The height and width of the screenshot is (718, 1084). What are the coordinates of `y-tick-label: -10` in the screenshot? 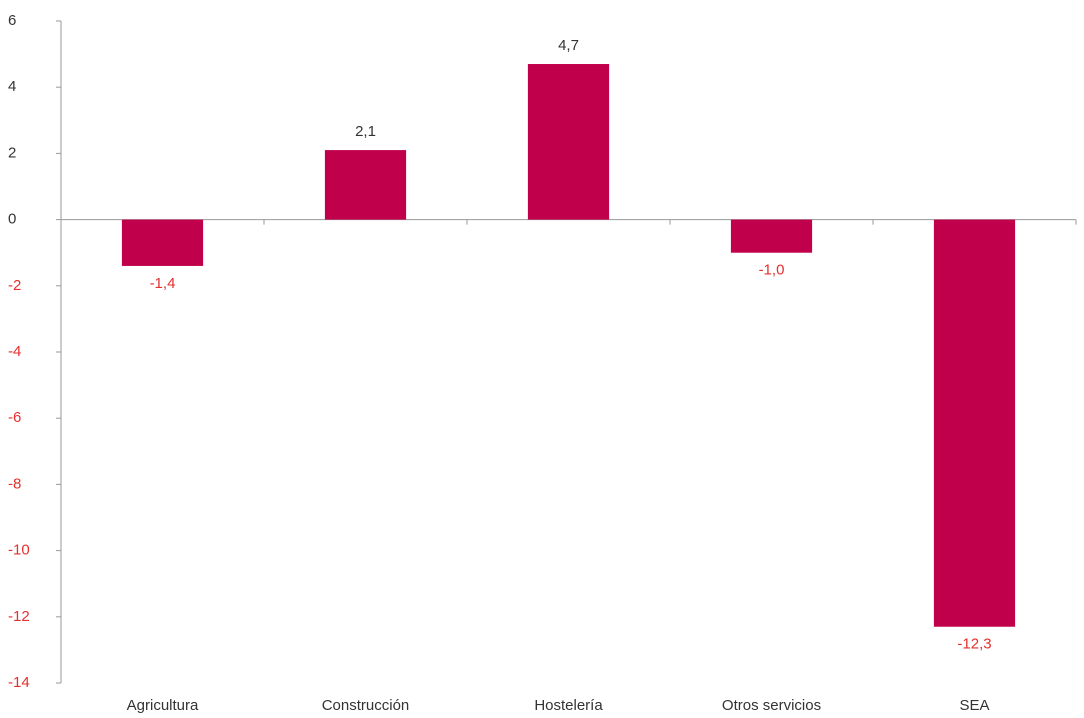 It's located at (19, 550).